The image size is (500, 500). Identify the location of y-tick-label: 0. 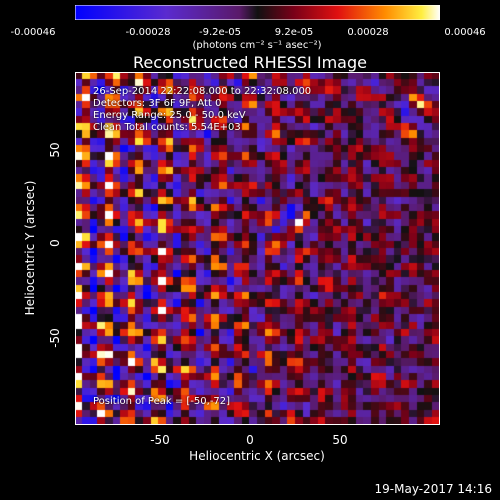
(55, 243).